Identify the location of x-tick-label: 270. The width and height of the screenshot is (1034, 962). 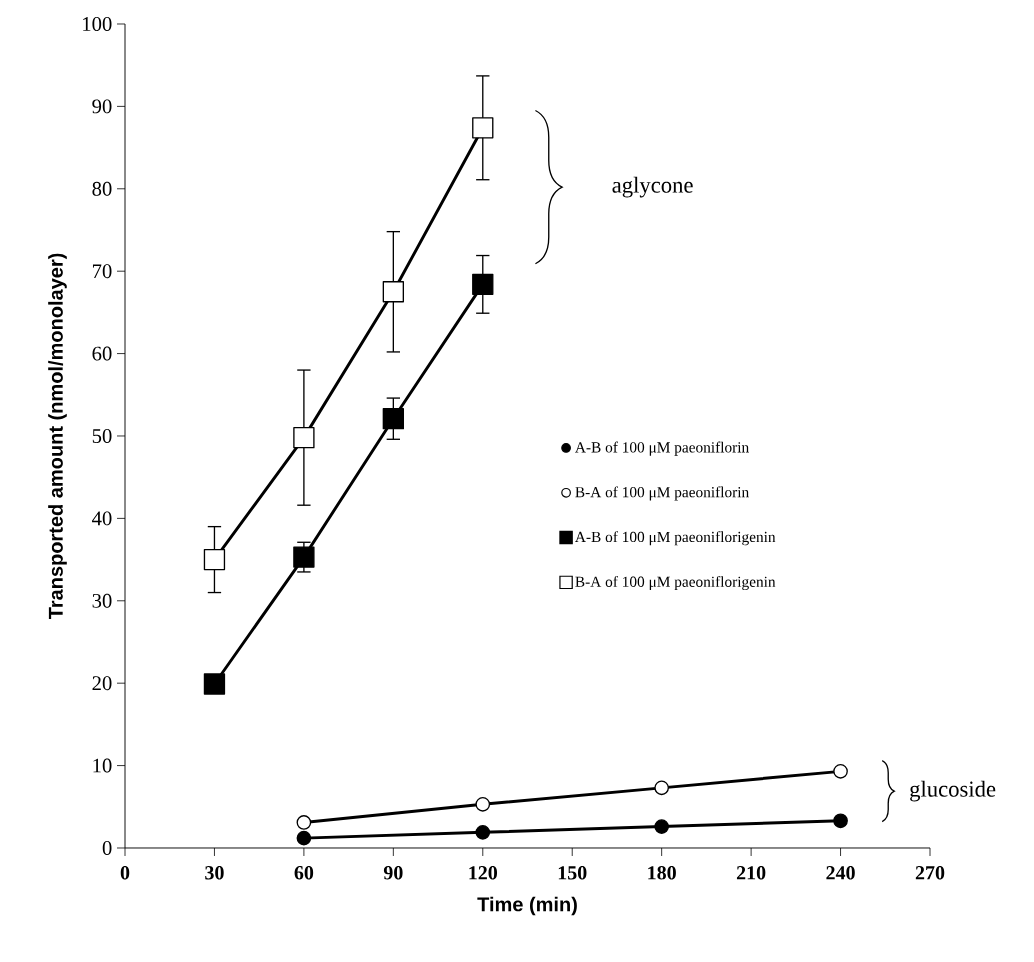
(930, 873).